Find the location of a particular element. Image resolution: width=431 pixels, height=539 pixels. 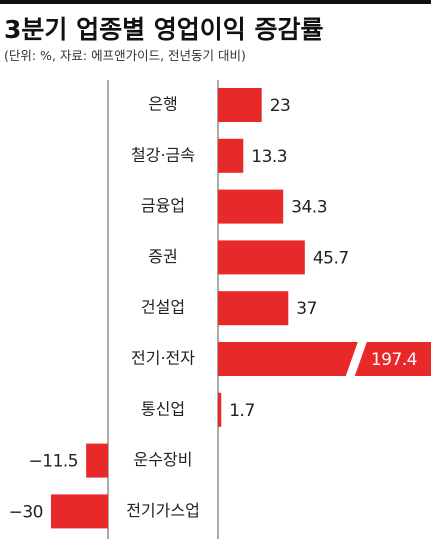

category-label: 철강·금속 is located at coordinates (163, 154).